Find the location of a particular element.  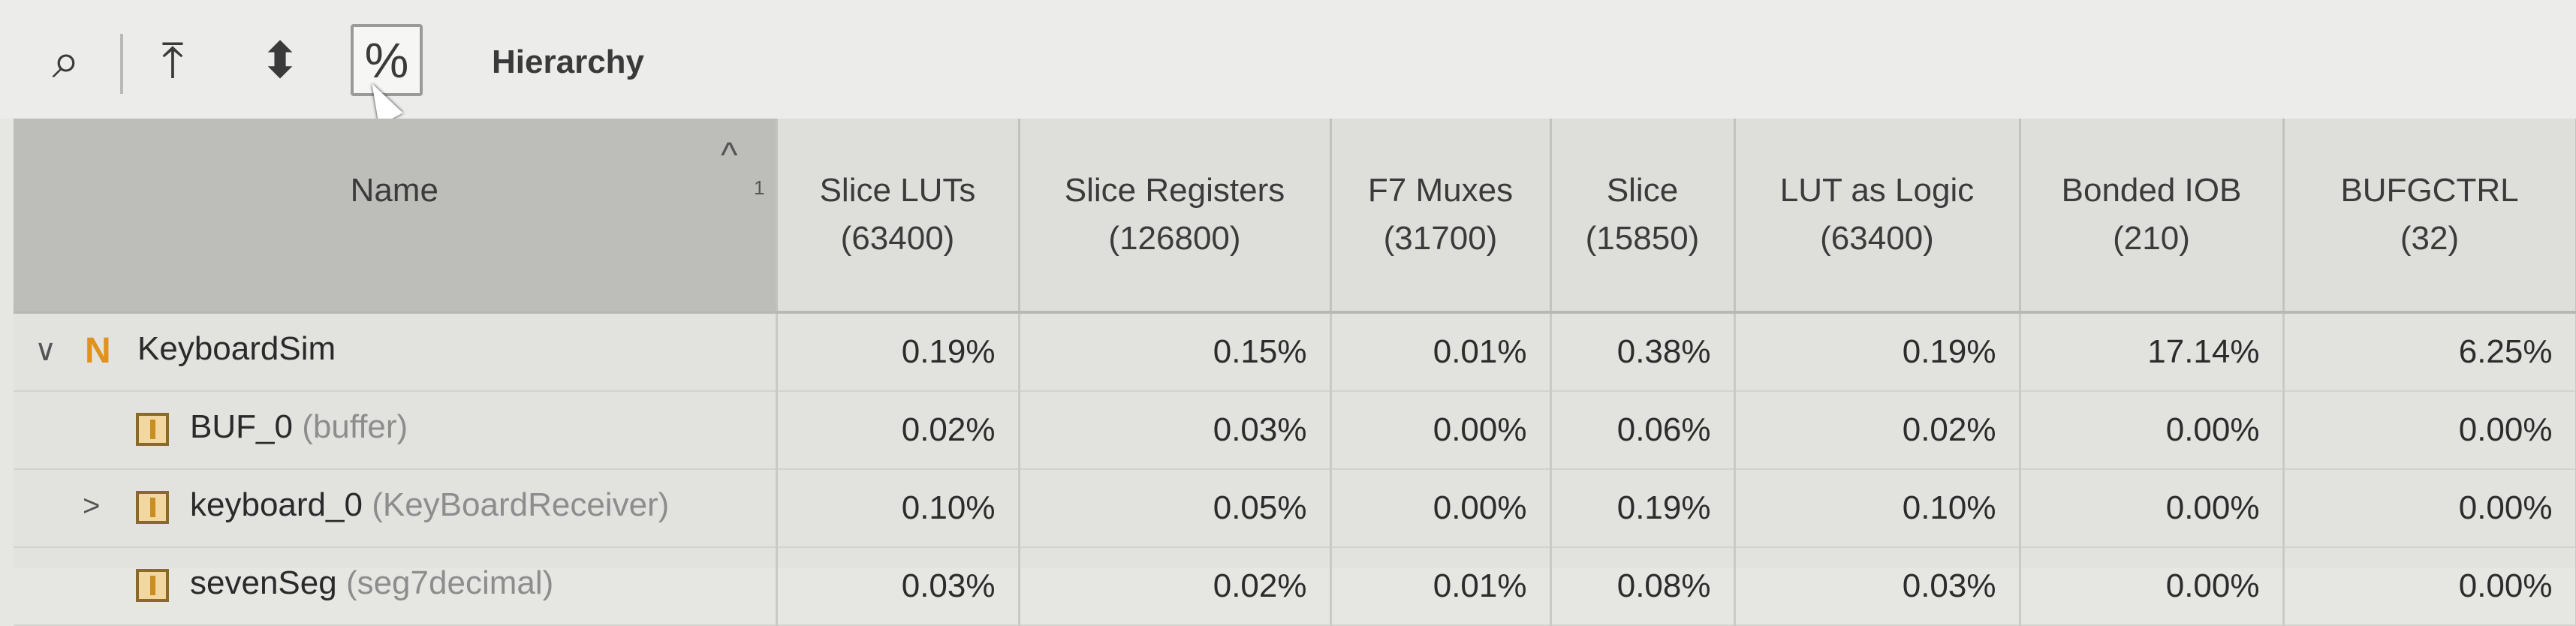

column-header-slice-luts: Slice LUTs (63400) is located at coordinates (898, 216).